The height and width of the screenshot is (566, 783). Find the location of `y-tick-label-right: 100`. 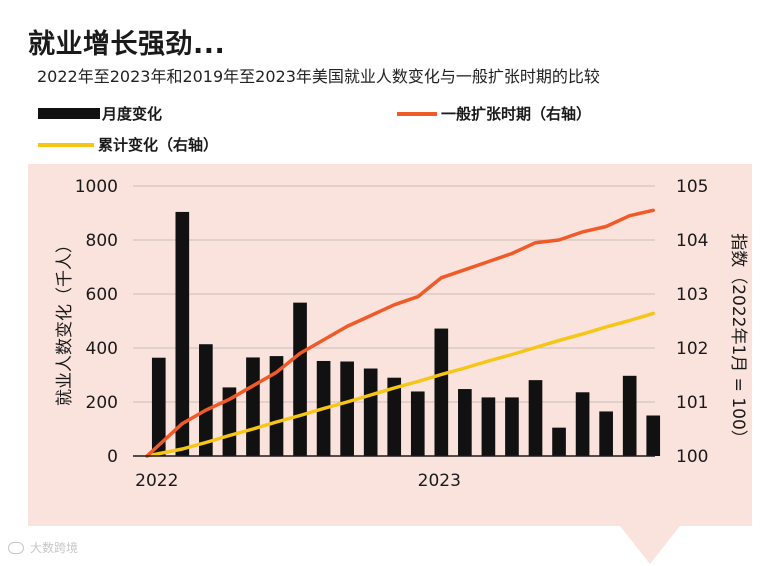

y-tick-label-right: 100 is located at coordinates (692, 457).